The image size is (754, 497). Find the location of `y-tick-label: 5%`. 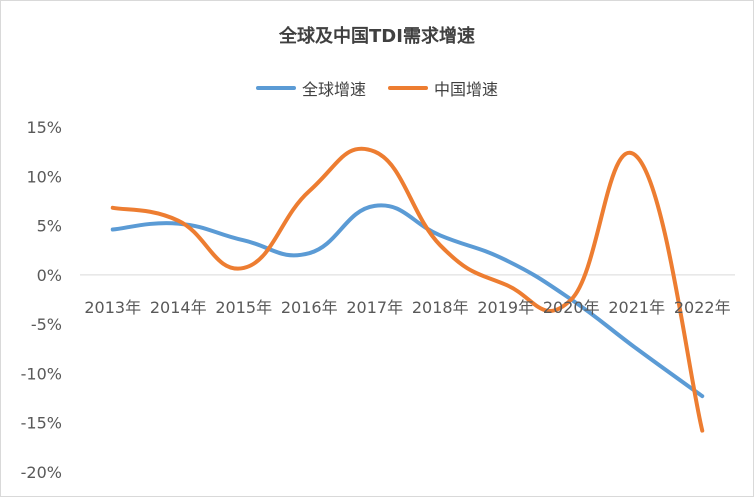

y-tick-label: 5% is located at coordinates (49, 226).